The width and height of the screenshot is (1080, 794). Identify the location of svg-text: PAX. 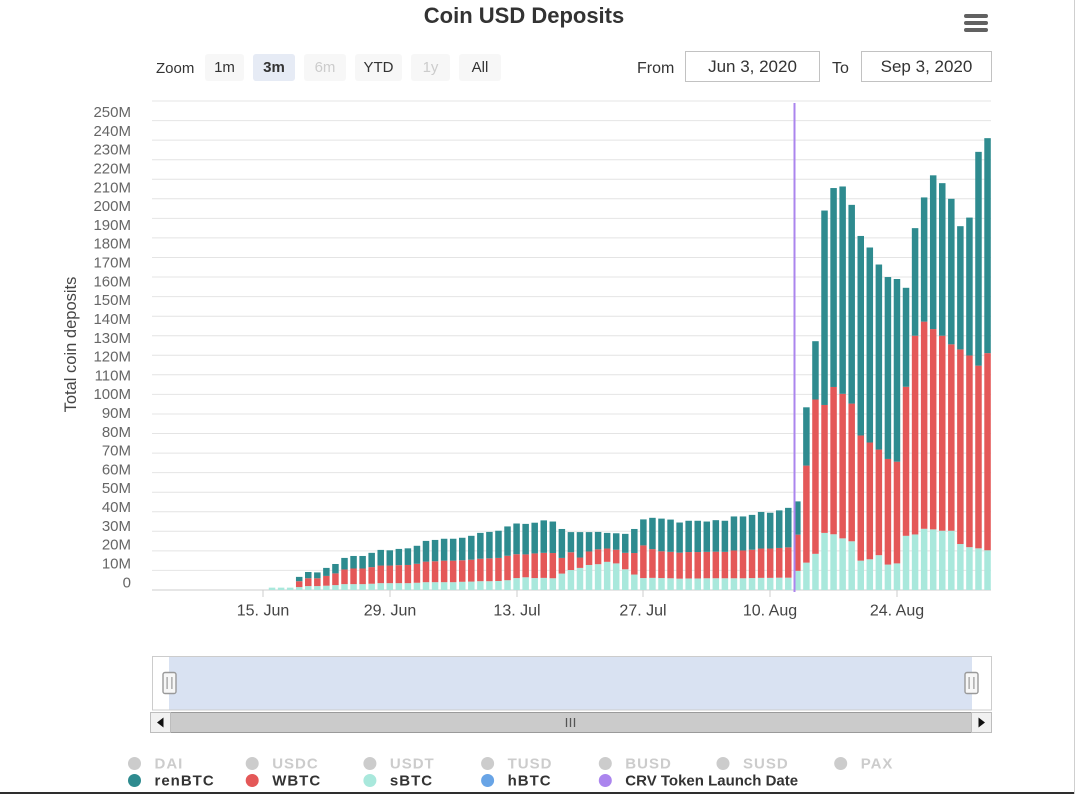
(877, 764).